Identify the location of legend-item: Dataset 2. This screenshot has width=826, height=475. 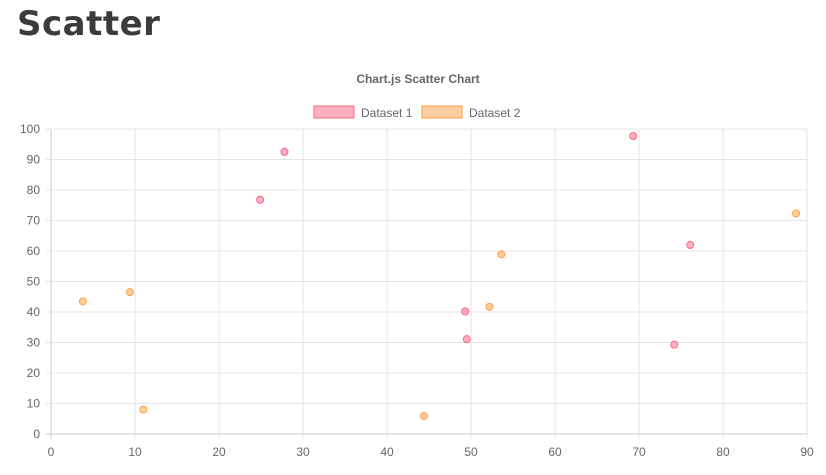
(471, 112).